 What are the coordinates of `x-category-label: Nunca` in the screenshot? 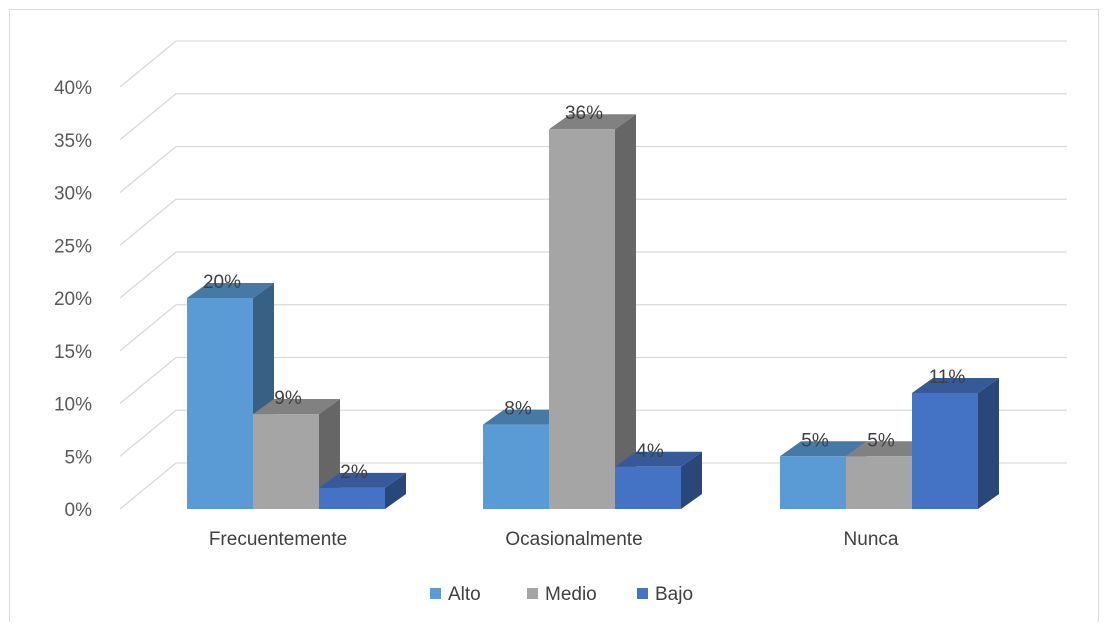 It's located at (871, 539).